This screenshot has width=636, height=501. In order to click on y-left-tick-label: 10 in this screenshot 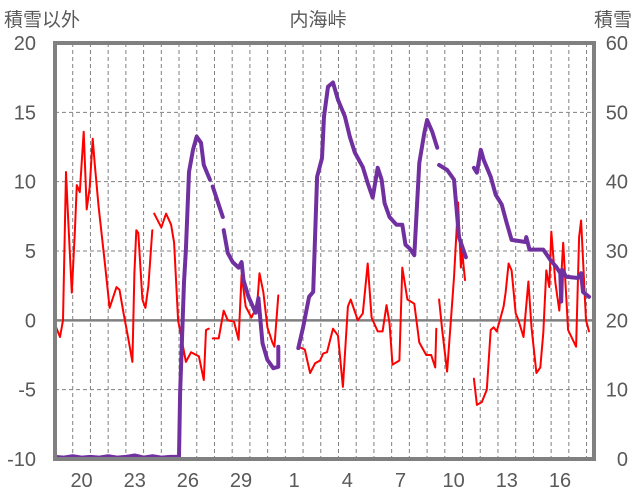, I will do `click(25, 183)`.